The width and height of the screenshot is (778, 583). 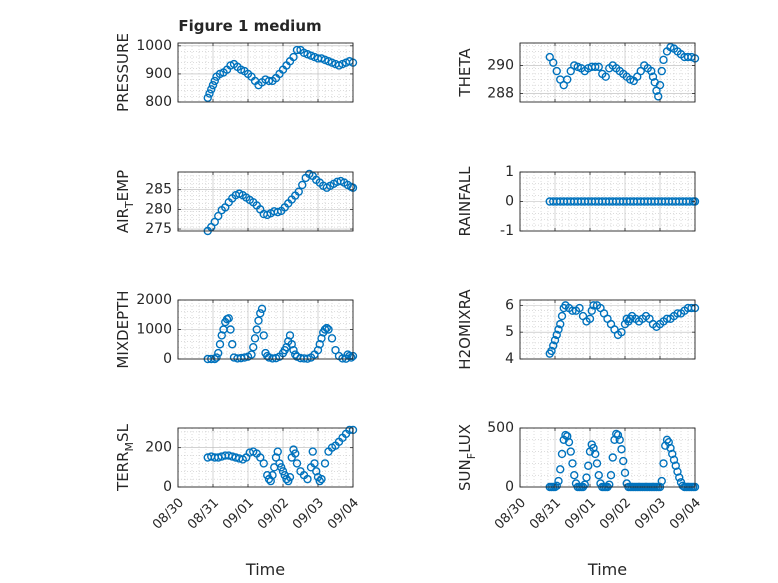 What do you see at coordinates (607, 569) in the screenshot?
I see `x-axis-label: Time` at bounding box center [607, 569].